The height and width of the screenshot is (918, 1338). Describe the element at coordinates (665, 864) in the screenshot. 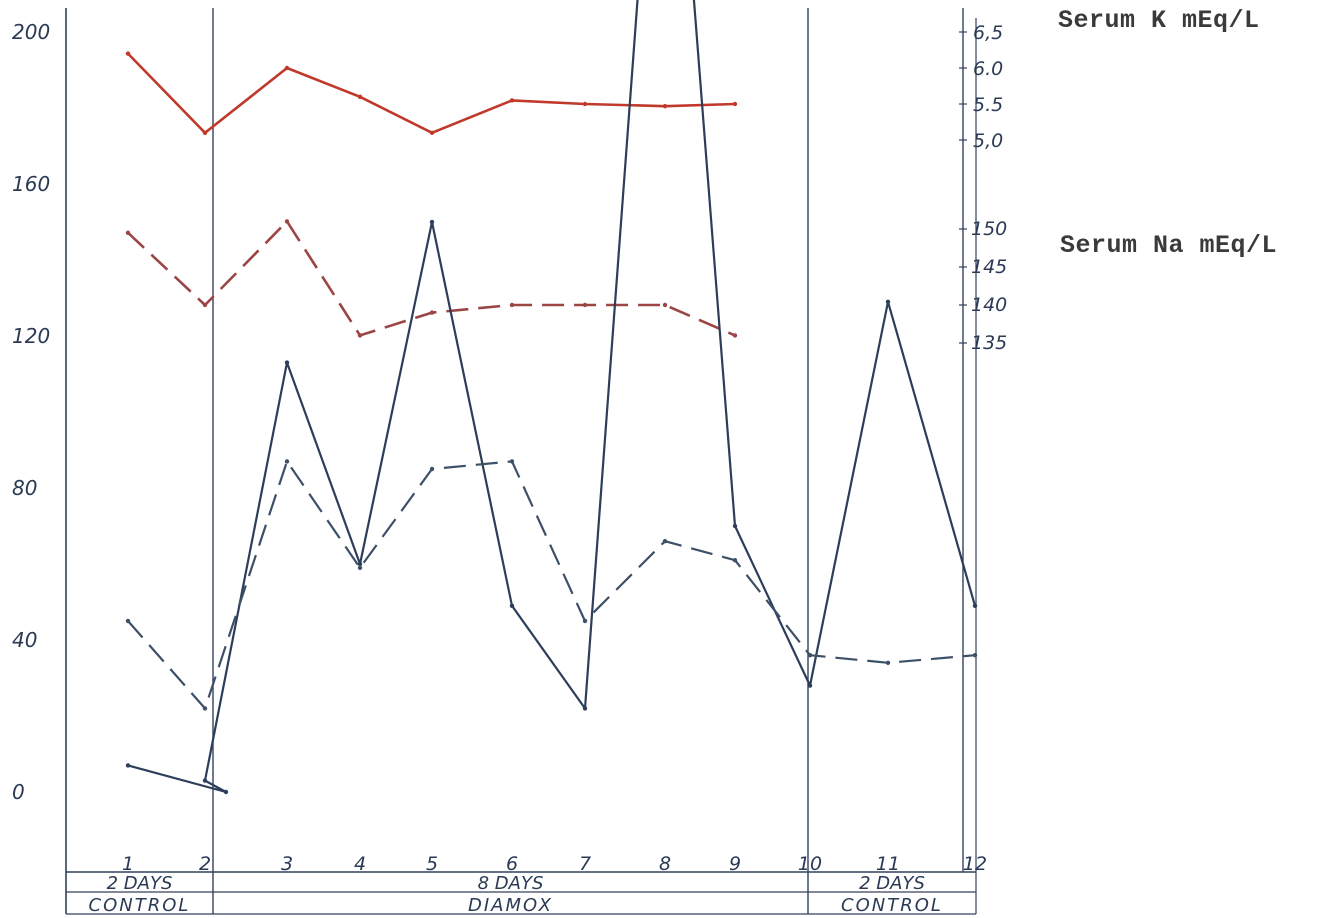

I see `x-tick-label: 8` at that location.